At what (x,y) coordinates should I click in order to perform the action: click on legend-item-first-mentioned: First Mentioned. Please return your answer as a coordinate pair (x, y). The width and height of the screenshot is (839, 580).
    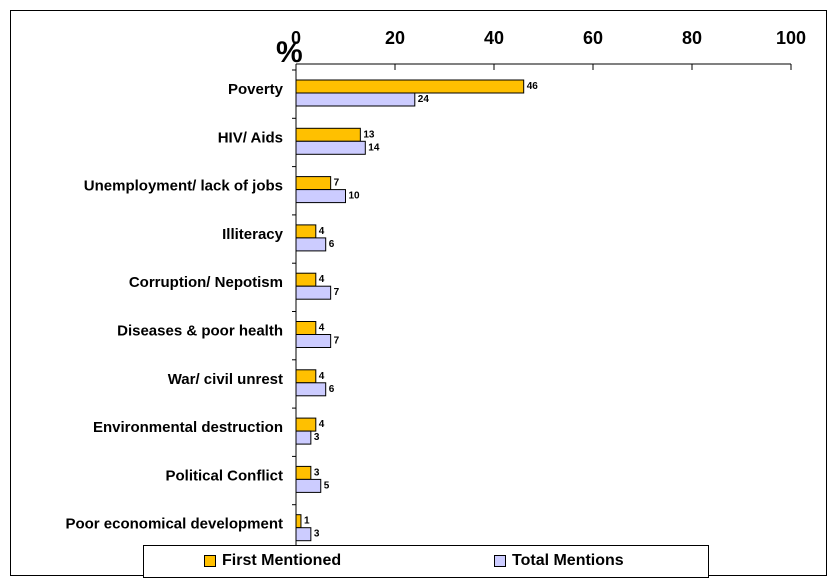
    Looking at the image, I should click on (272, 561).